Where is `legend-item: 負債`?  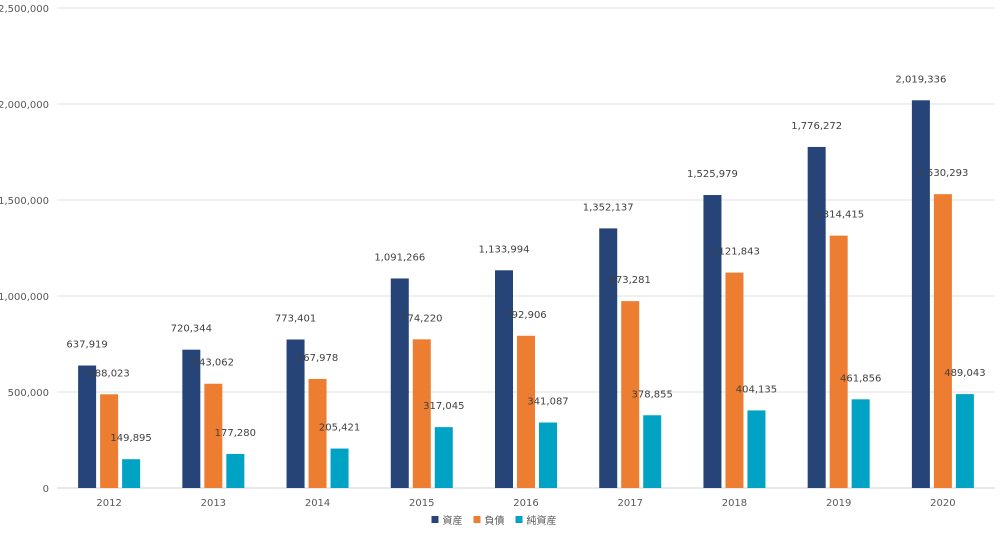 legend-item: 負債 is located at coordinates (489, 520).